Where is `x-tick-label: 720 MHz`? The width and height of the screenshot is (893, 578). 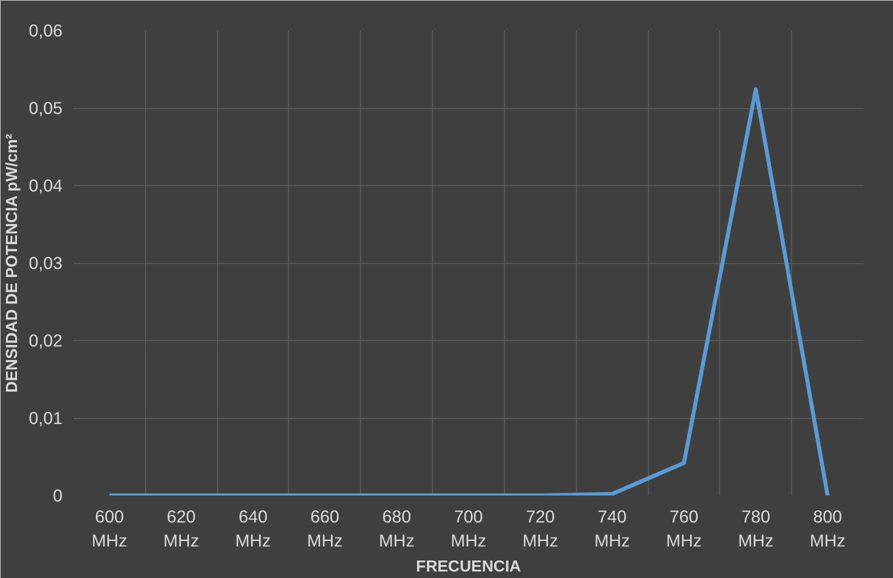 x-tick-label: 720 MHz is located at coordinates (540, 528).